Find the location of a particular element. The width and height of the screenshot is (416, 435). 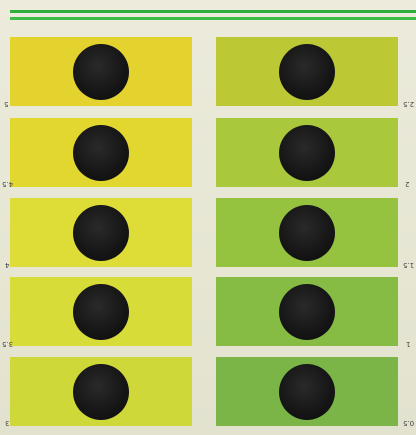

swatch-label: 1.5 is located at coordinates (409, 265).